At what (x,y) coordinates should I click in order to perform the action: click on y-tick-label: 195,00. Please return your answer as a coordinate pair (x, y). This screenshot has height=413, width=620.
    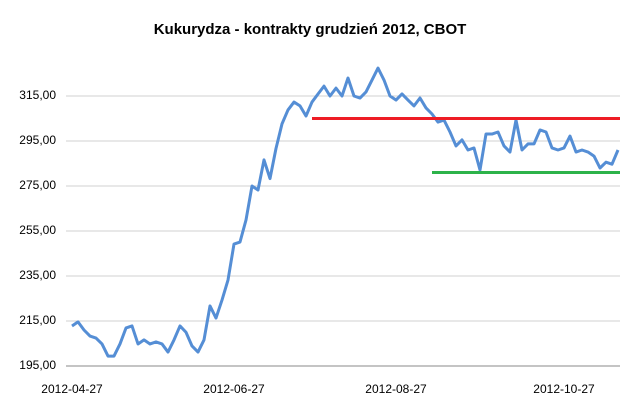
    Looking at the image, I should click on (37, 365).